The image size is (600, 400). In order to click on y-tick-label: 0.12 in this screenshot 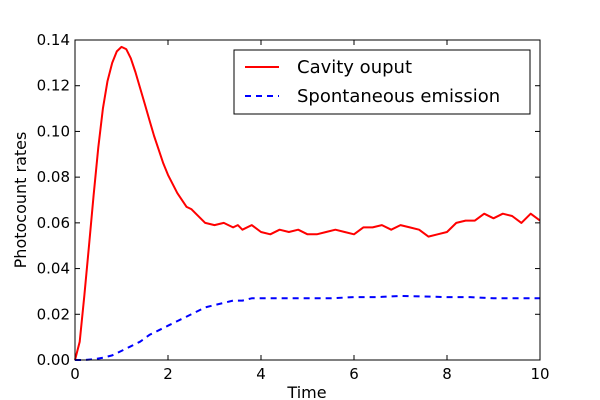, I will do `click(53, 86)`.